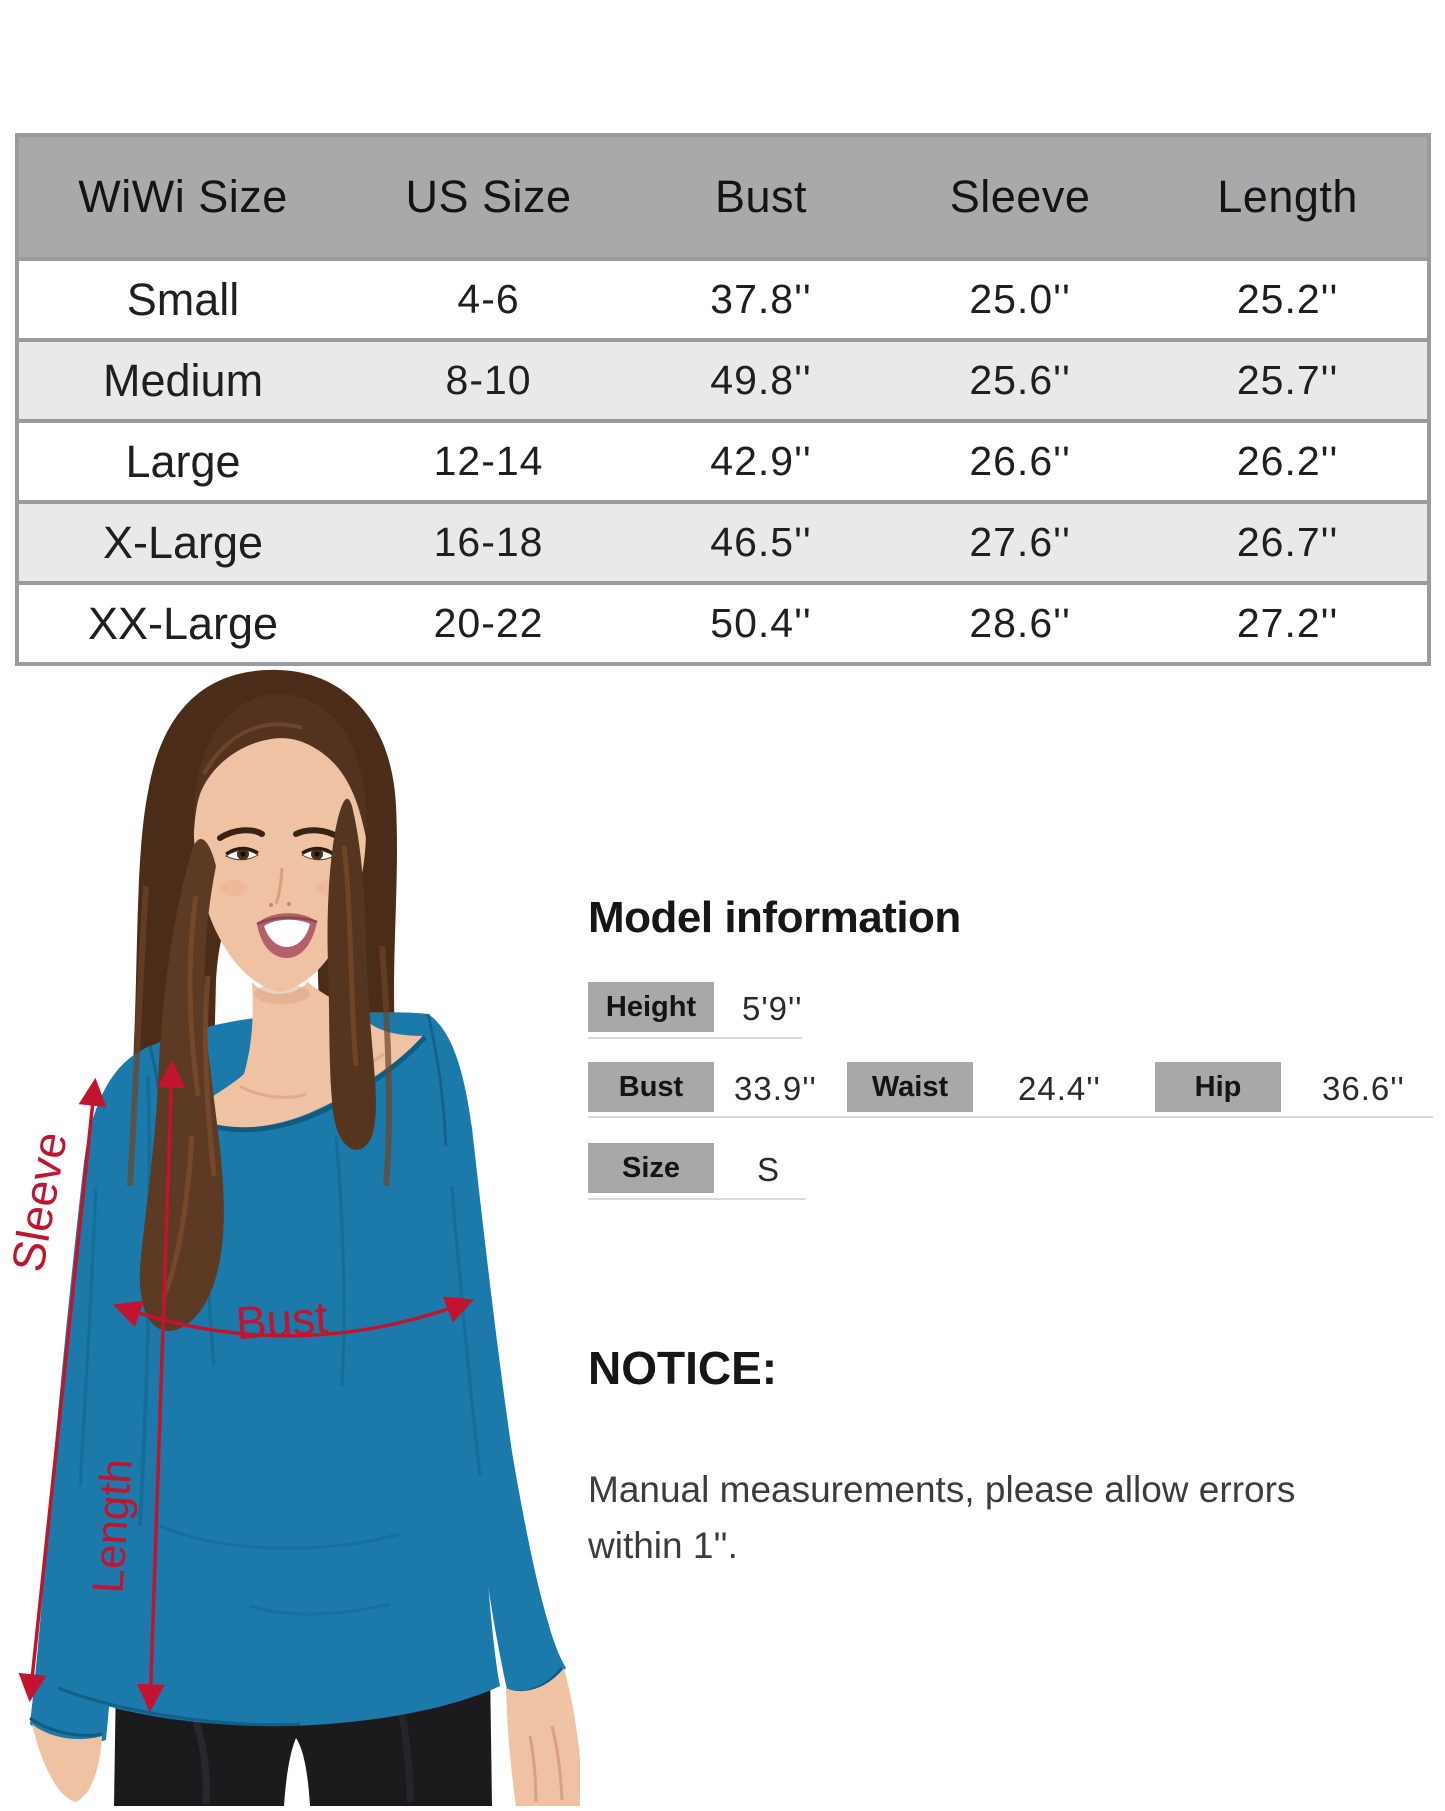  I want to click on bust-badge: Bust, so click(651, 1087).